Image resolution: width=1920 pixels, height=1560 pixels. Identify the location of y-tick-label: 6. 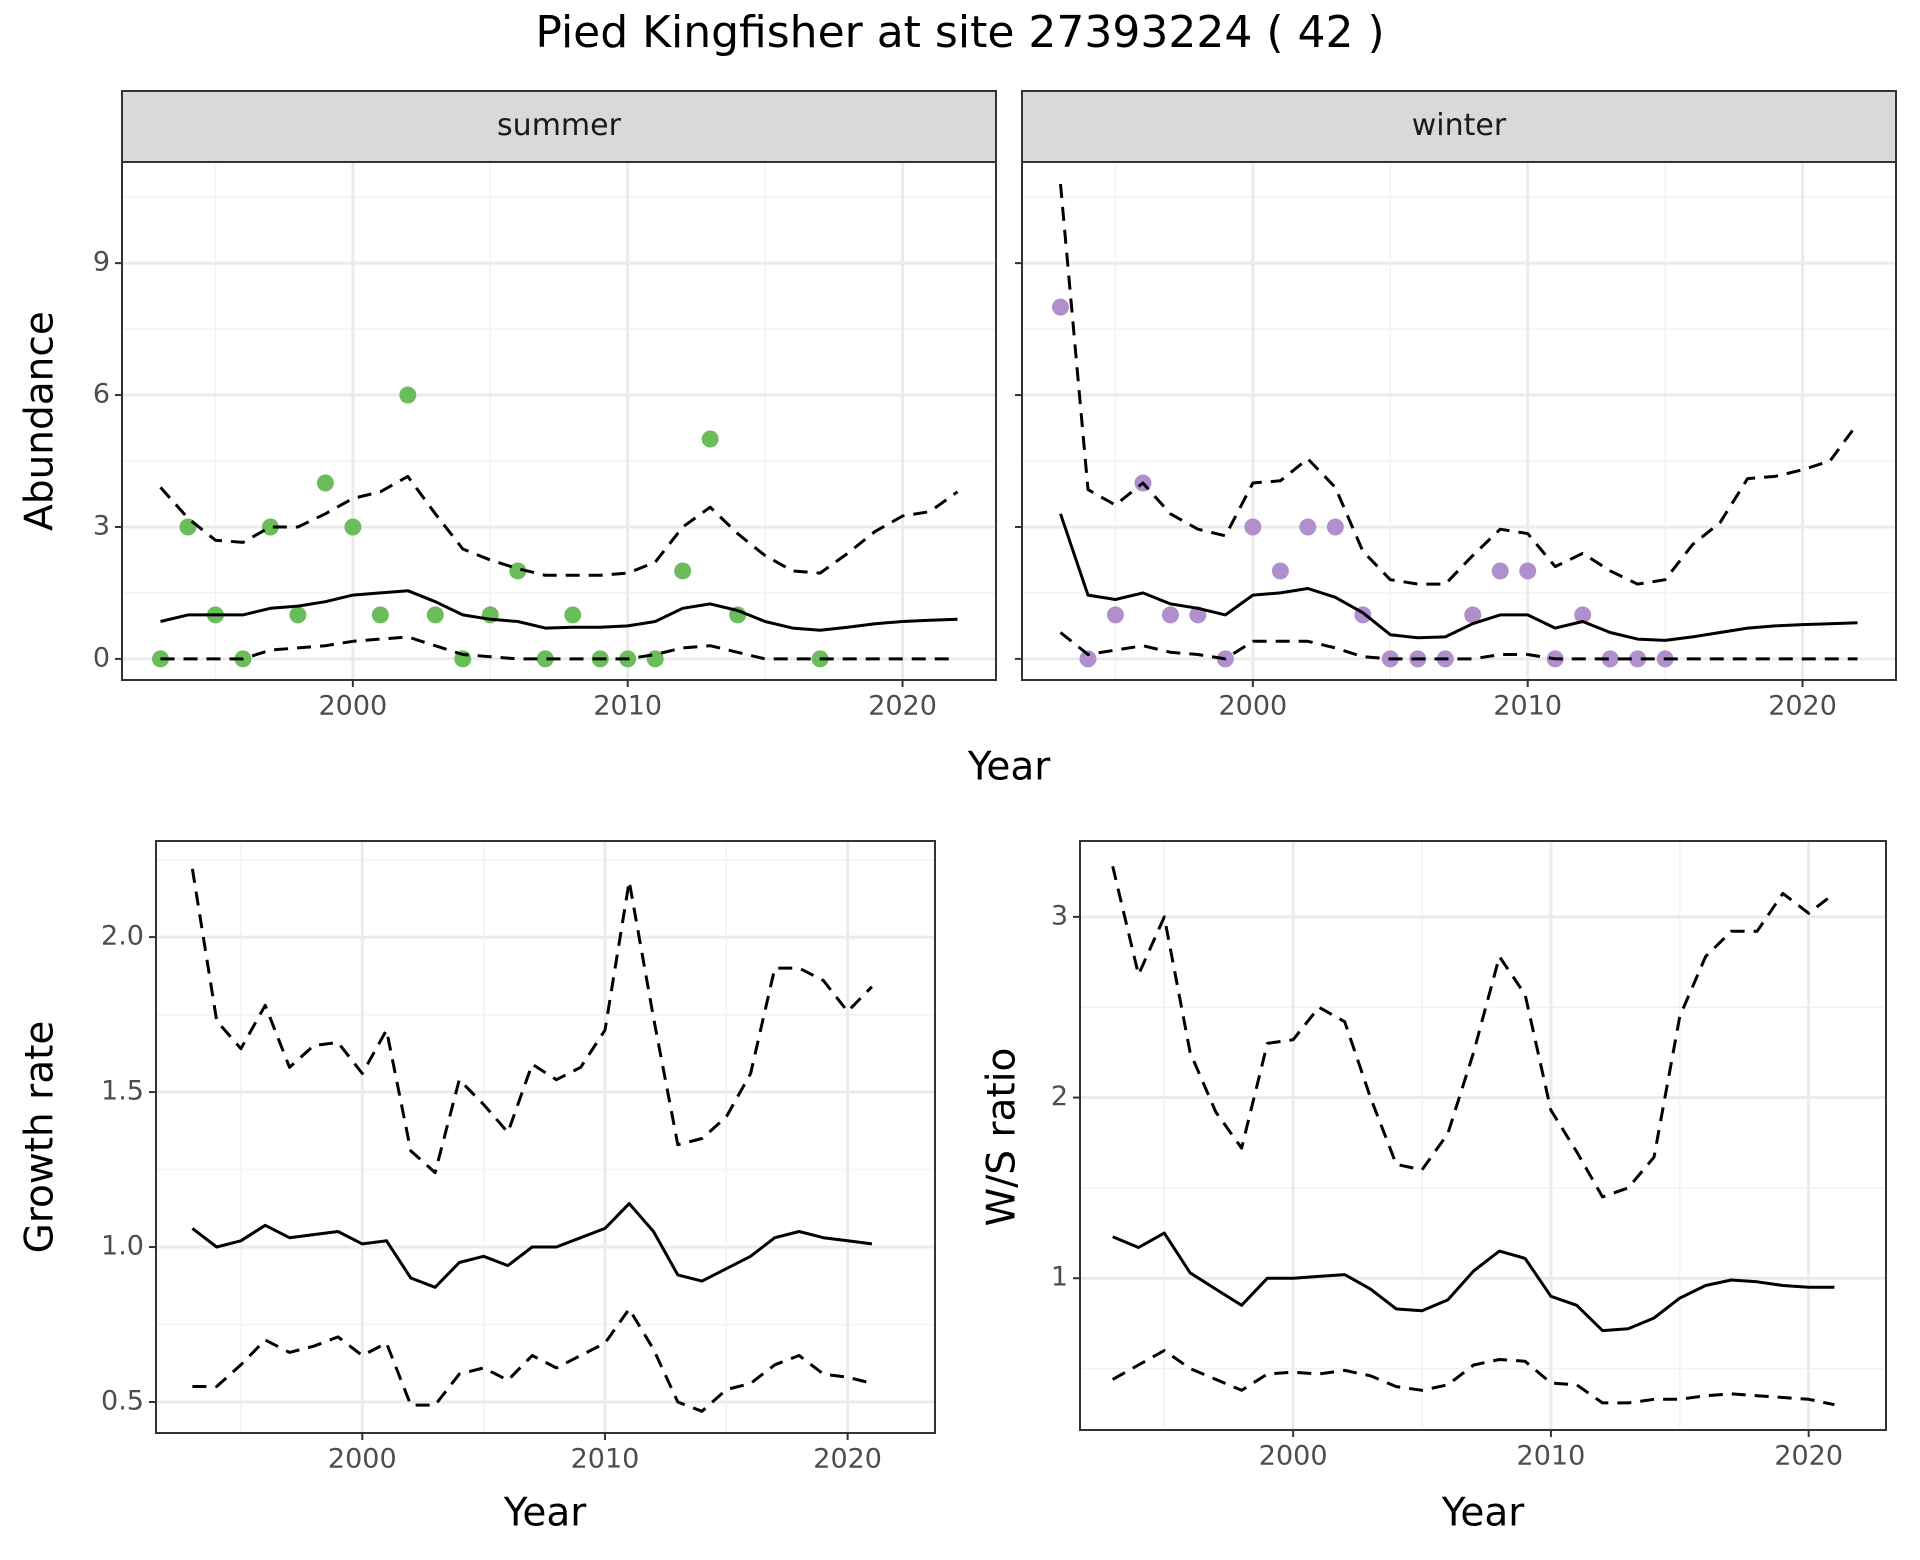
(101, 394).